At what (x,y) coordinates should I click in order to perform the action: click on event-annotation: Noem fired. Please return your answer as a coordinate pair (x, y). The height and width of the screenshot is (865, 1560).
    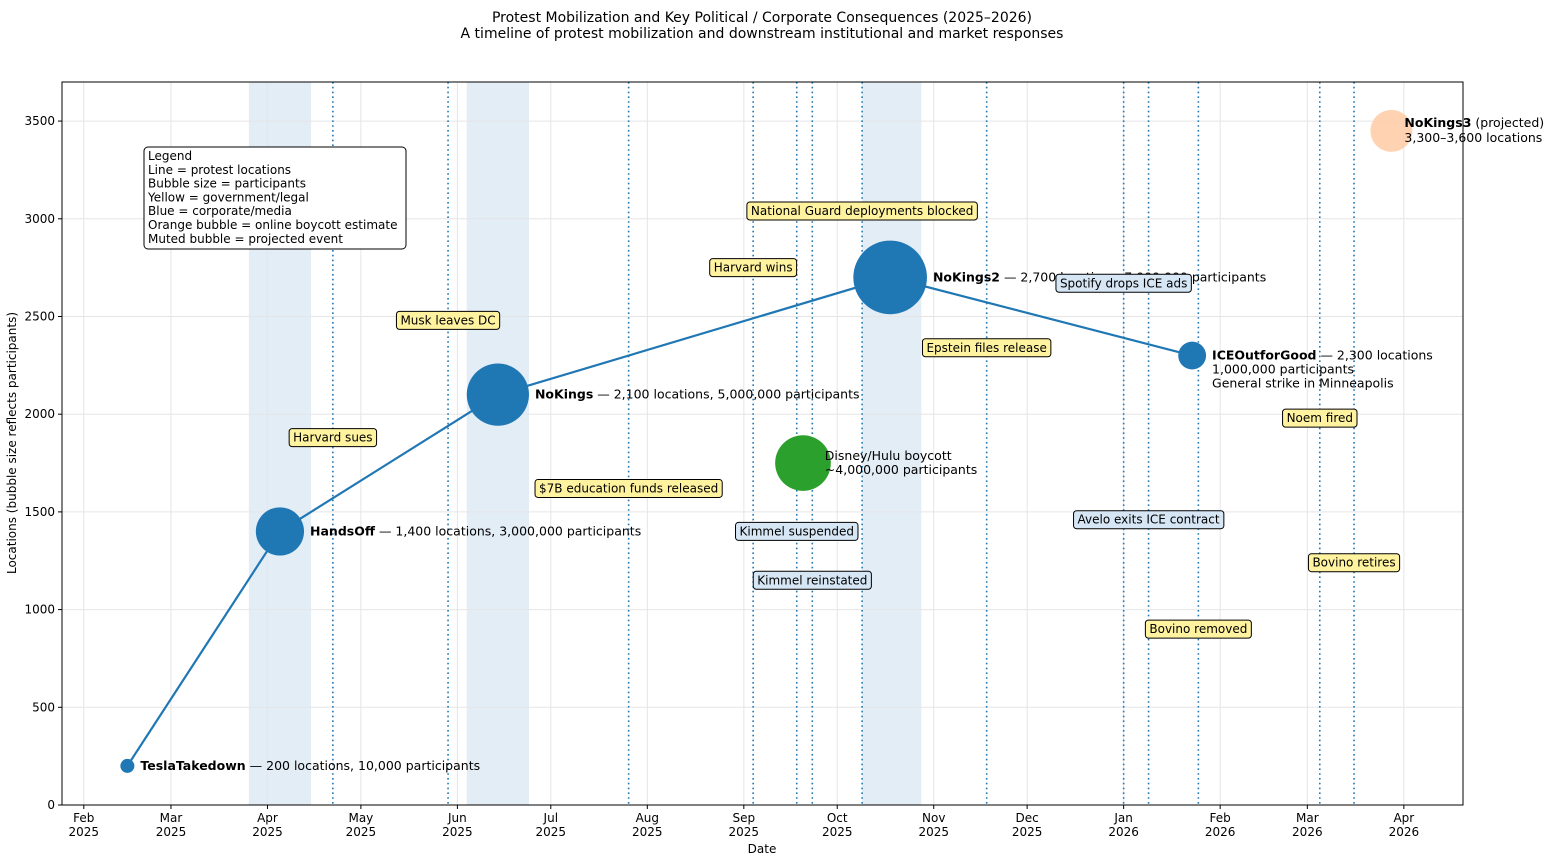
    Looking at the image, I should click on (1320, 418).